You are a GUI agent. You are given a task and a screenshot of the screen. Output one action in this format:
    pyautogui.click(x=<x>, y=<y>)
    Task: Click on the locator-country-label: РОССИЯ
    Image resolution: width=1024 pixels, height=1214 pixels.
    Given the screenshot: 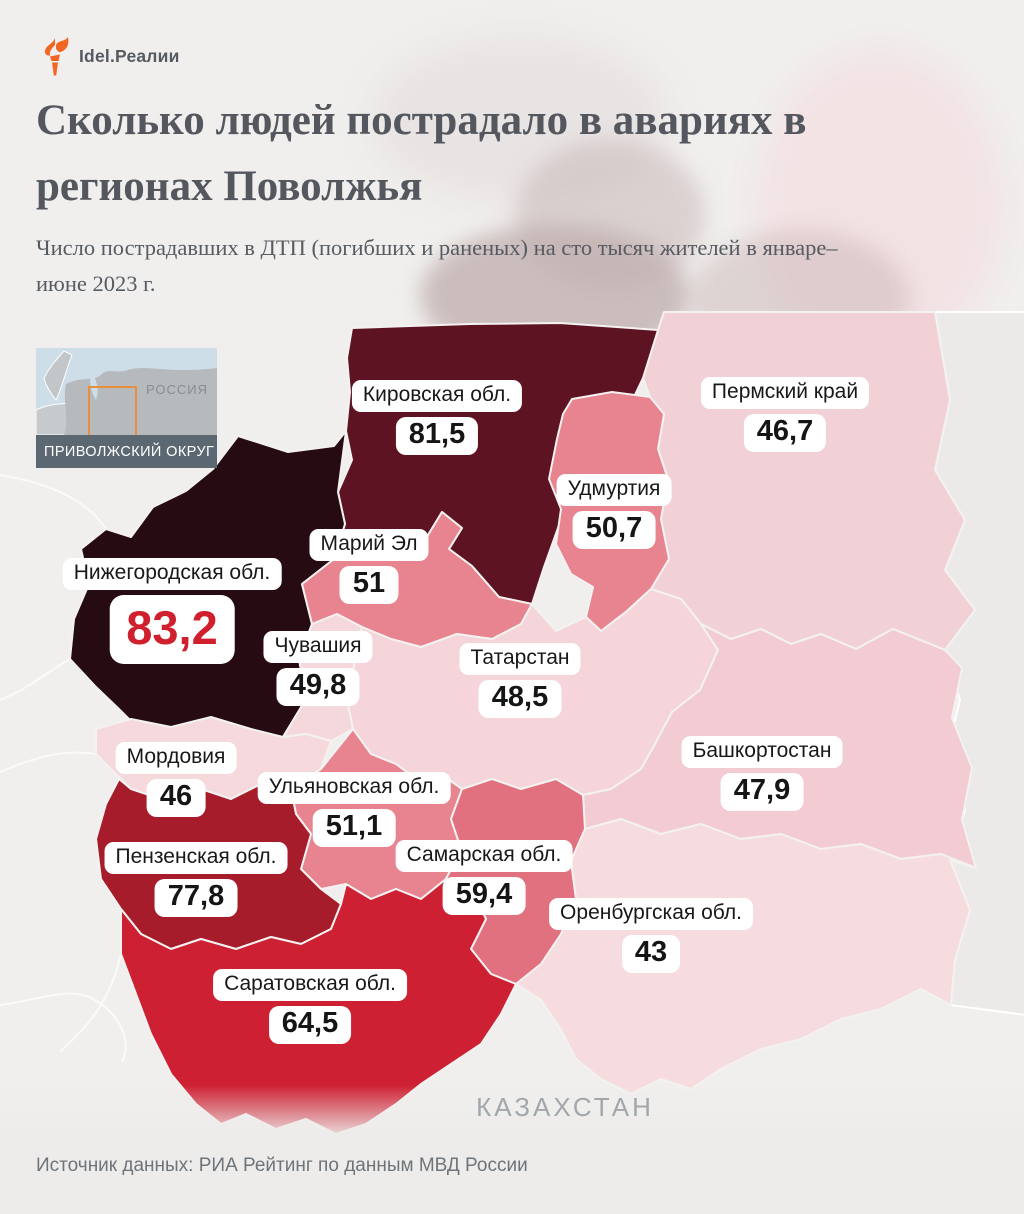 What is the action you would take?
    pyautogui.click(x=176, y=389)
    